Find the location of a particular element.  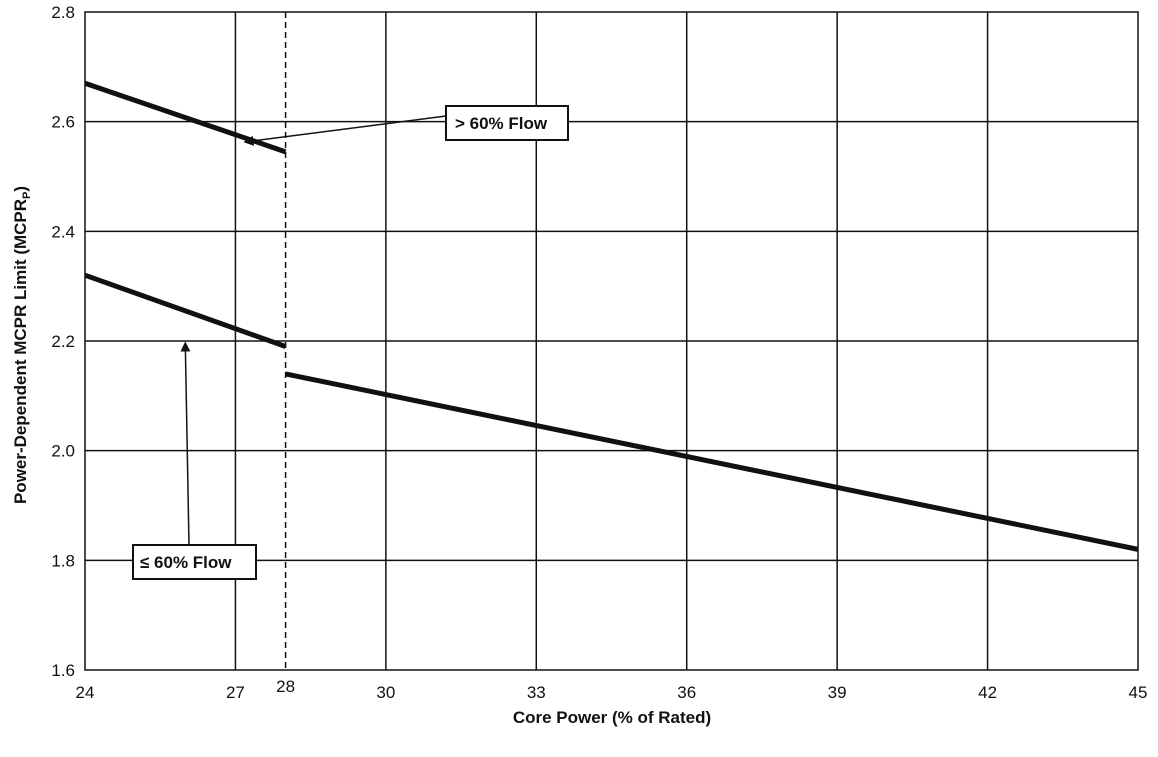

y-tick-label: 1.8 is located at coordinates (63, 560).